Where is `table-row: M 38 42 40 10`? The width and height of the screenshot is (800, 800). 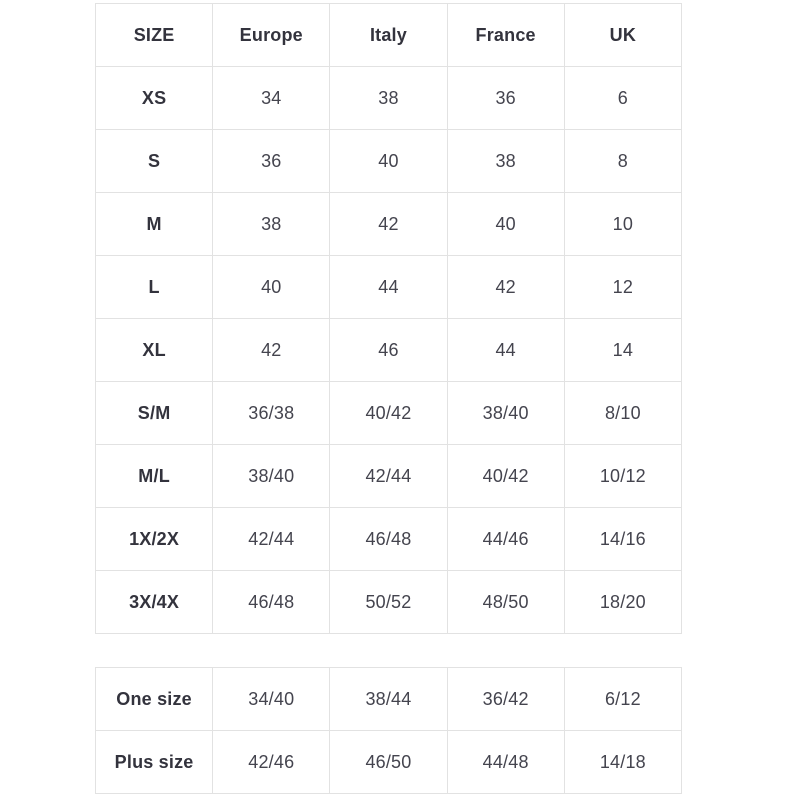 table-row: M 38 42 40 10 is located at coordinates (388, 224).